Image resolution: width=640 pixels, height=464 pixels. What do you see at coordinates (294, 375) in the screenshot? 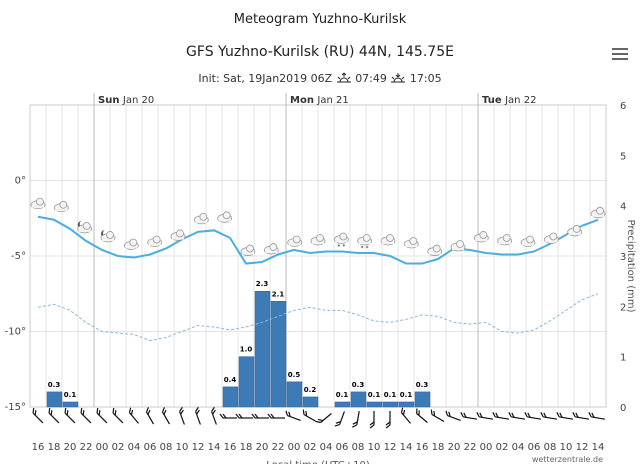
I see `precip-bar-label: 0.5` at bounding box center [294, 375].